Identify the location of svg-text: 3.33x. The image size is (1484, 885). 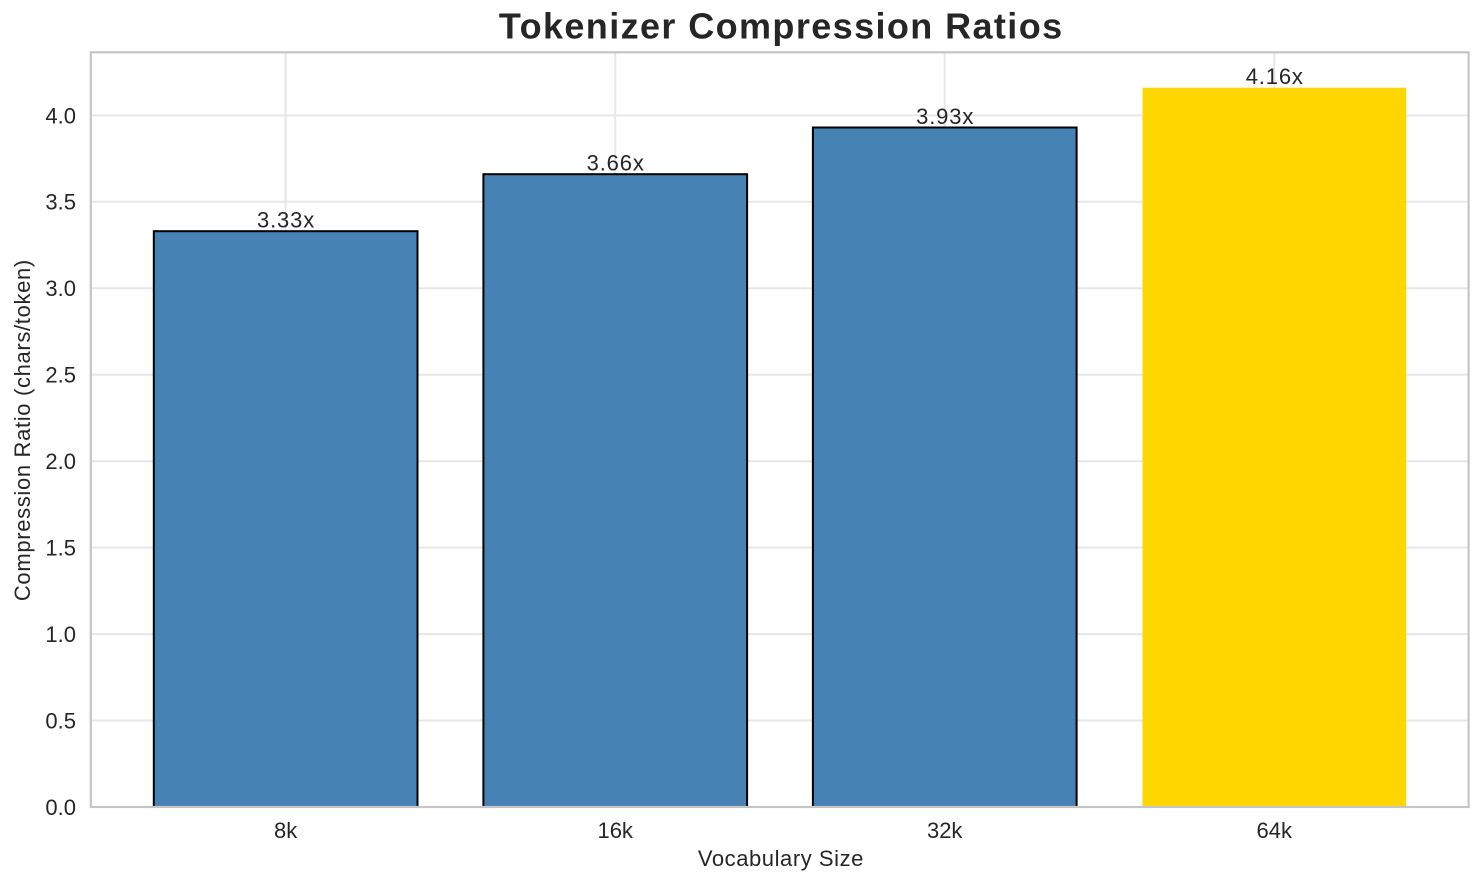
(286, 220).